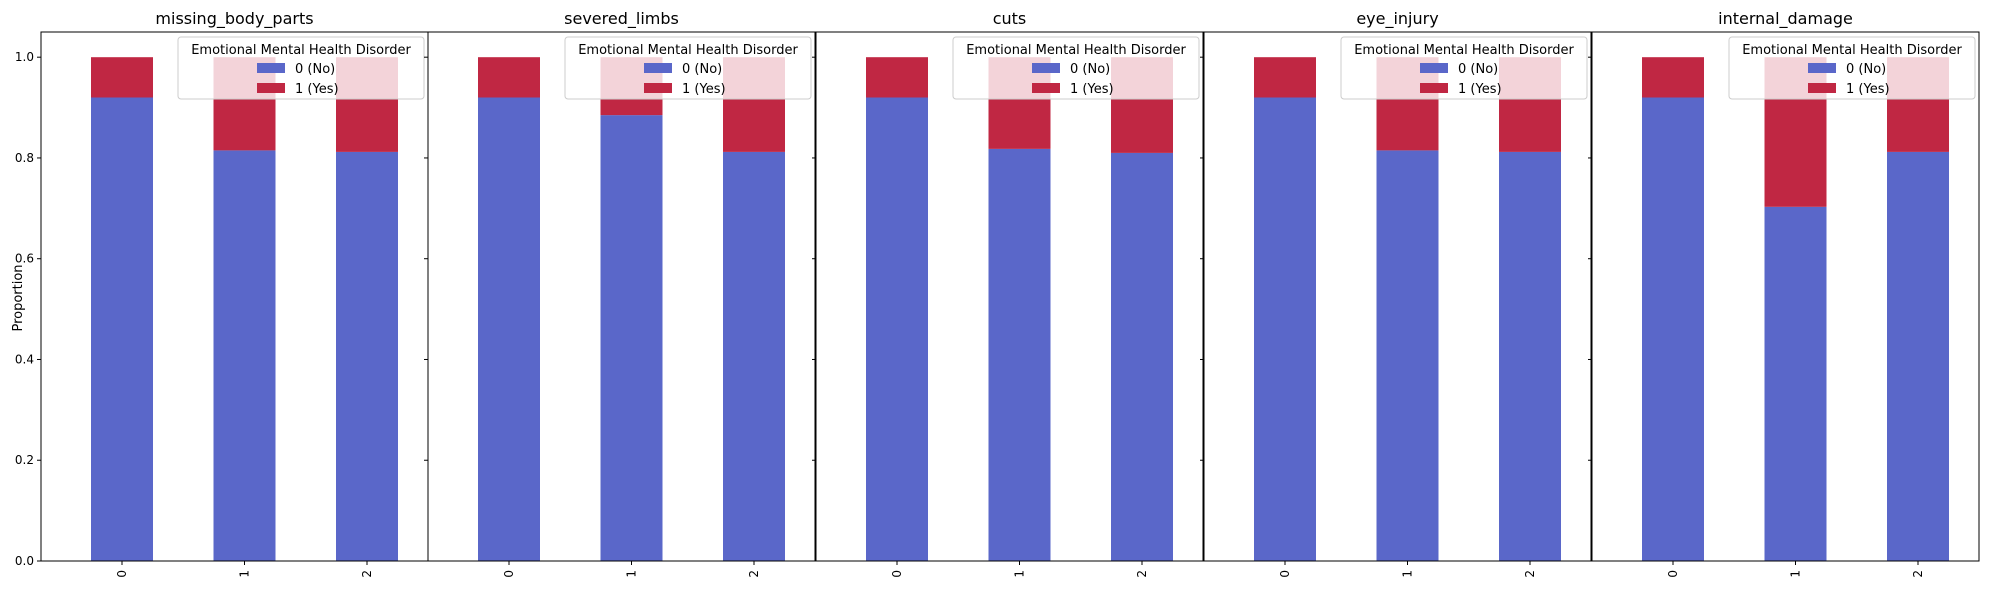  I want to click on bar-no-panel2-cat0, so click(509, 329).